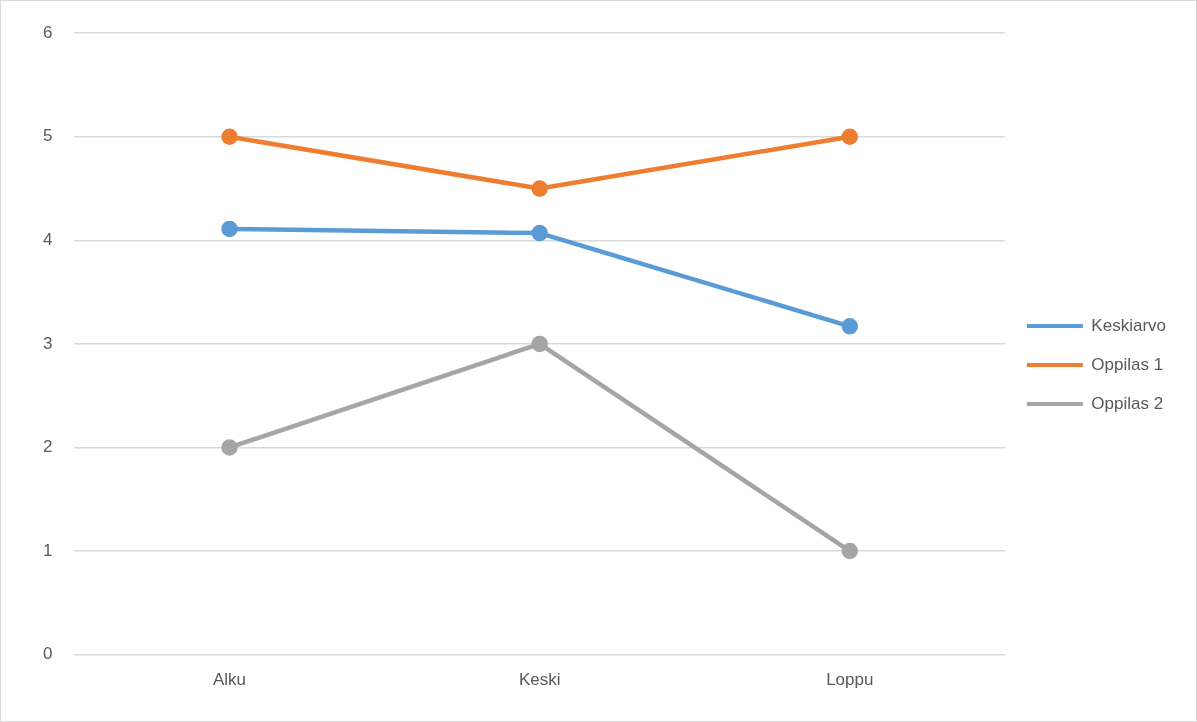  Describe the element at coordinates (47, 240) in the screenshot. I see `y-tick-label: 4` at that location.